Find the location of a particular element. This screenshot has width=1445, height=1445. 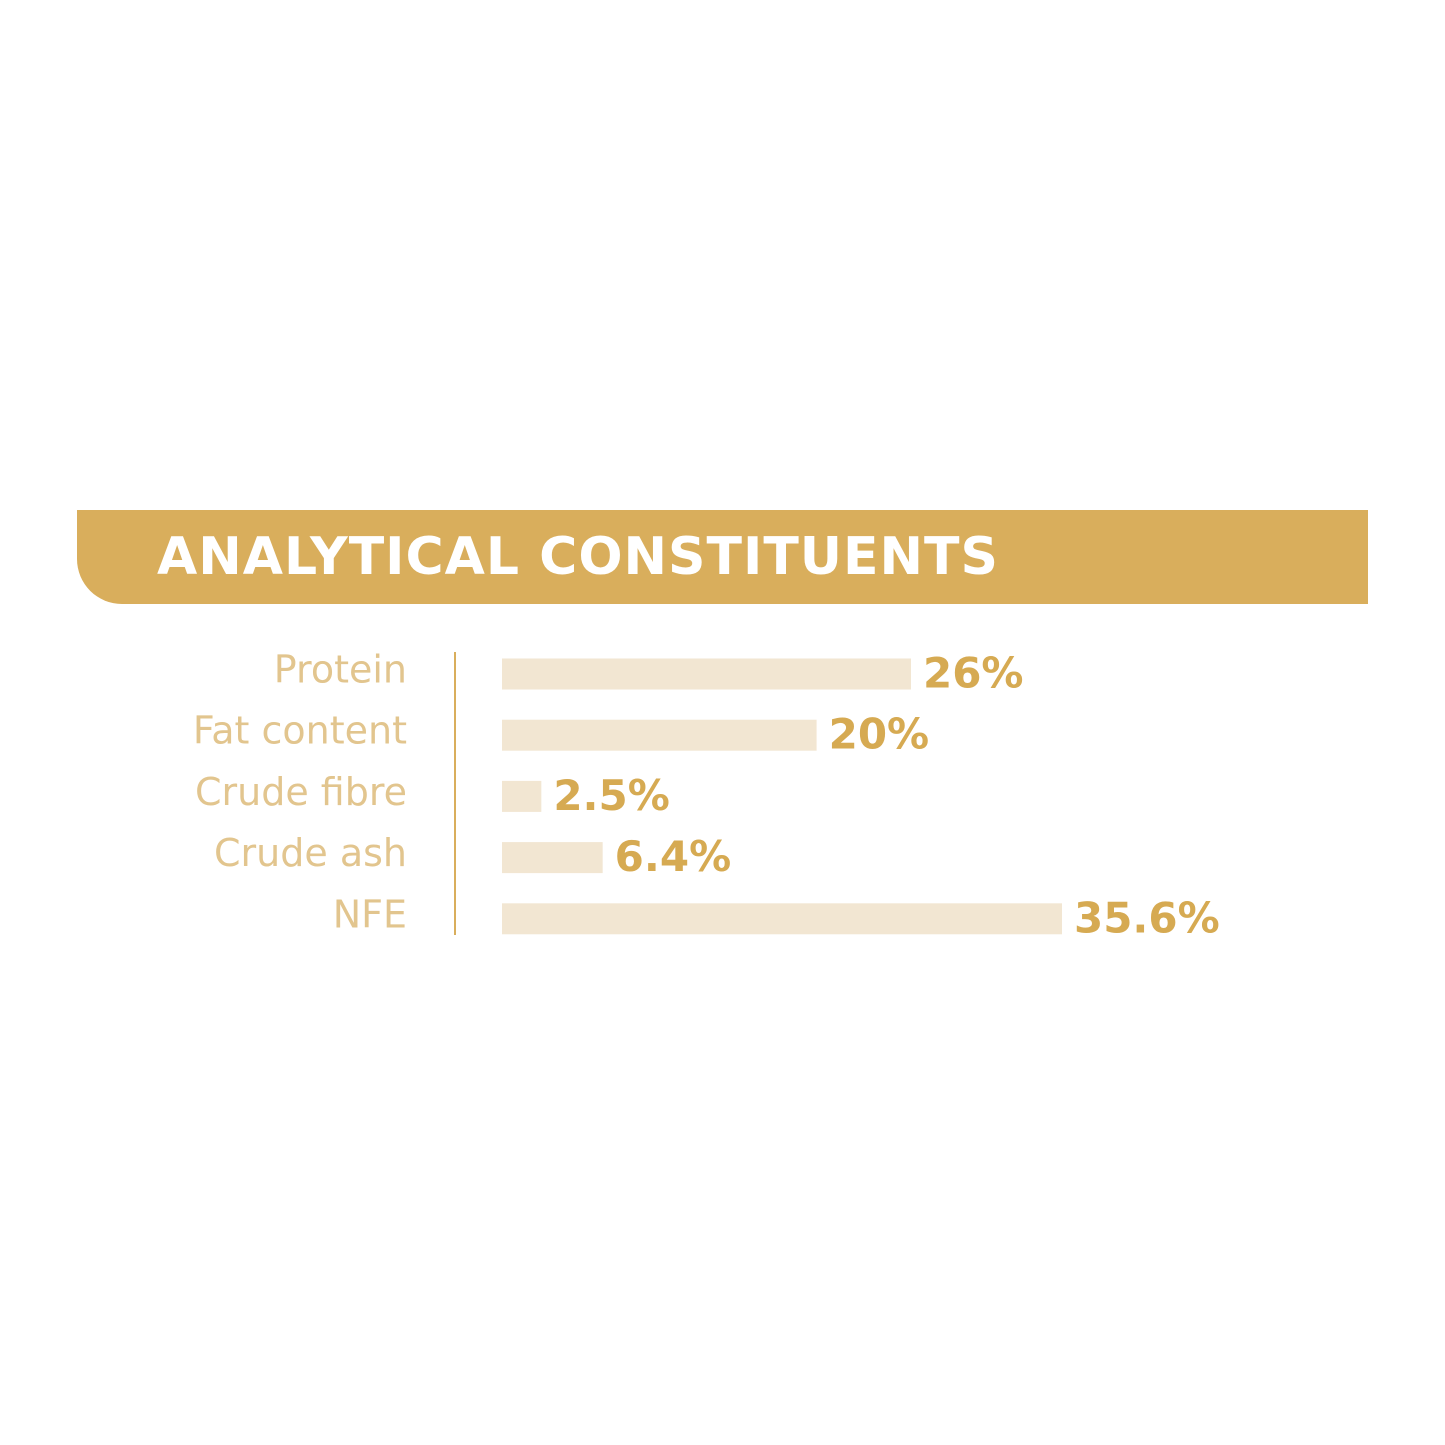

chart-title: ANALYTICAL CONSTITUENTS is located at coordinates (578, 557).